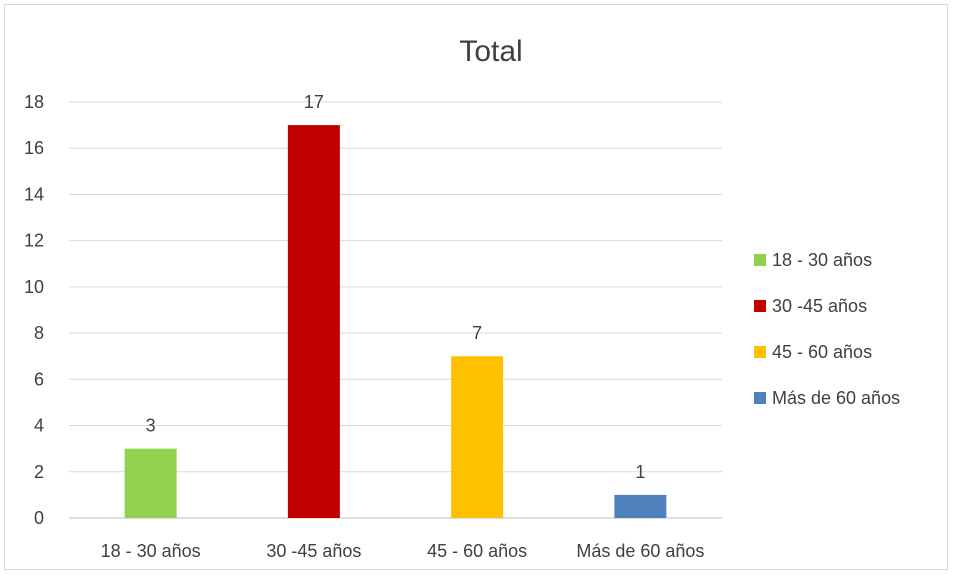  Describe the element at coordinates (39, 333) in the screenshot. I see `y-tick-label: 8` at that location.